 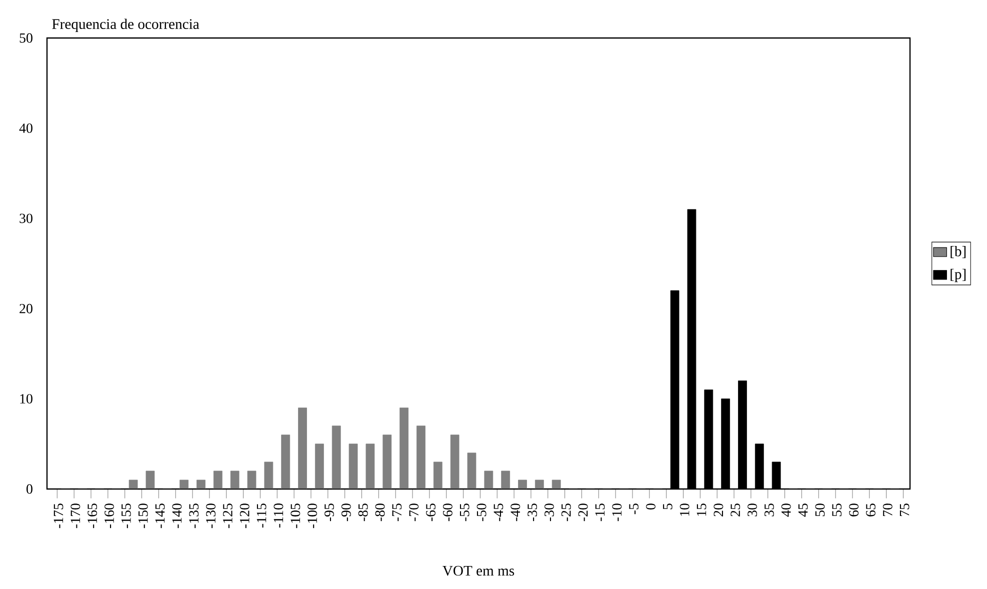 What do you see at coordinates (93, 516) in the screenshot?
I see `x-tick-label: -165` at bounding box center [93, 516].